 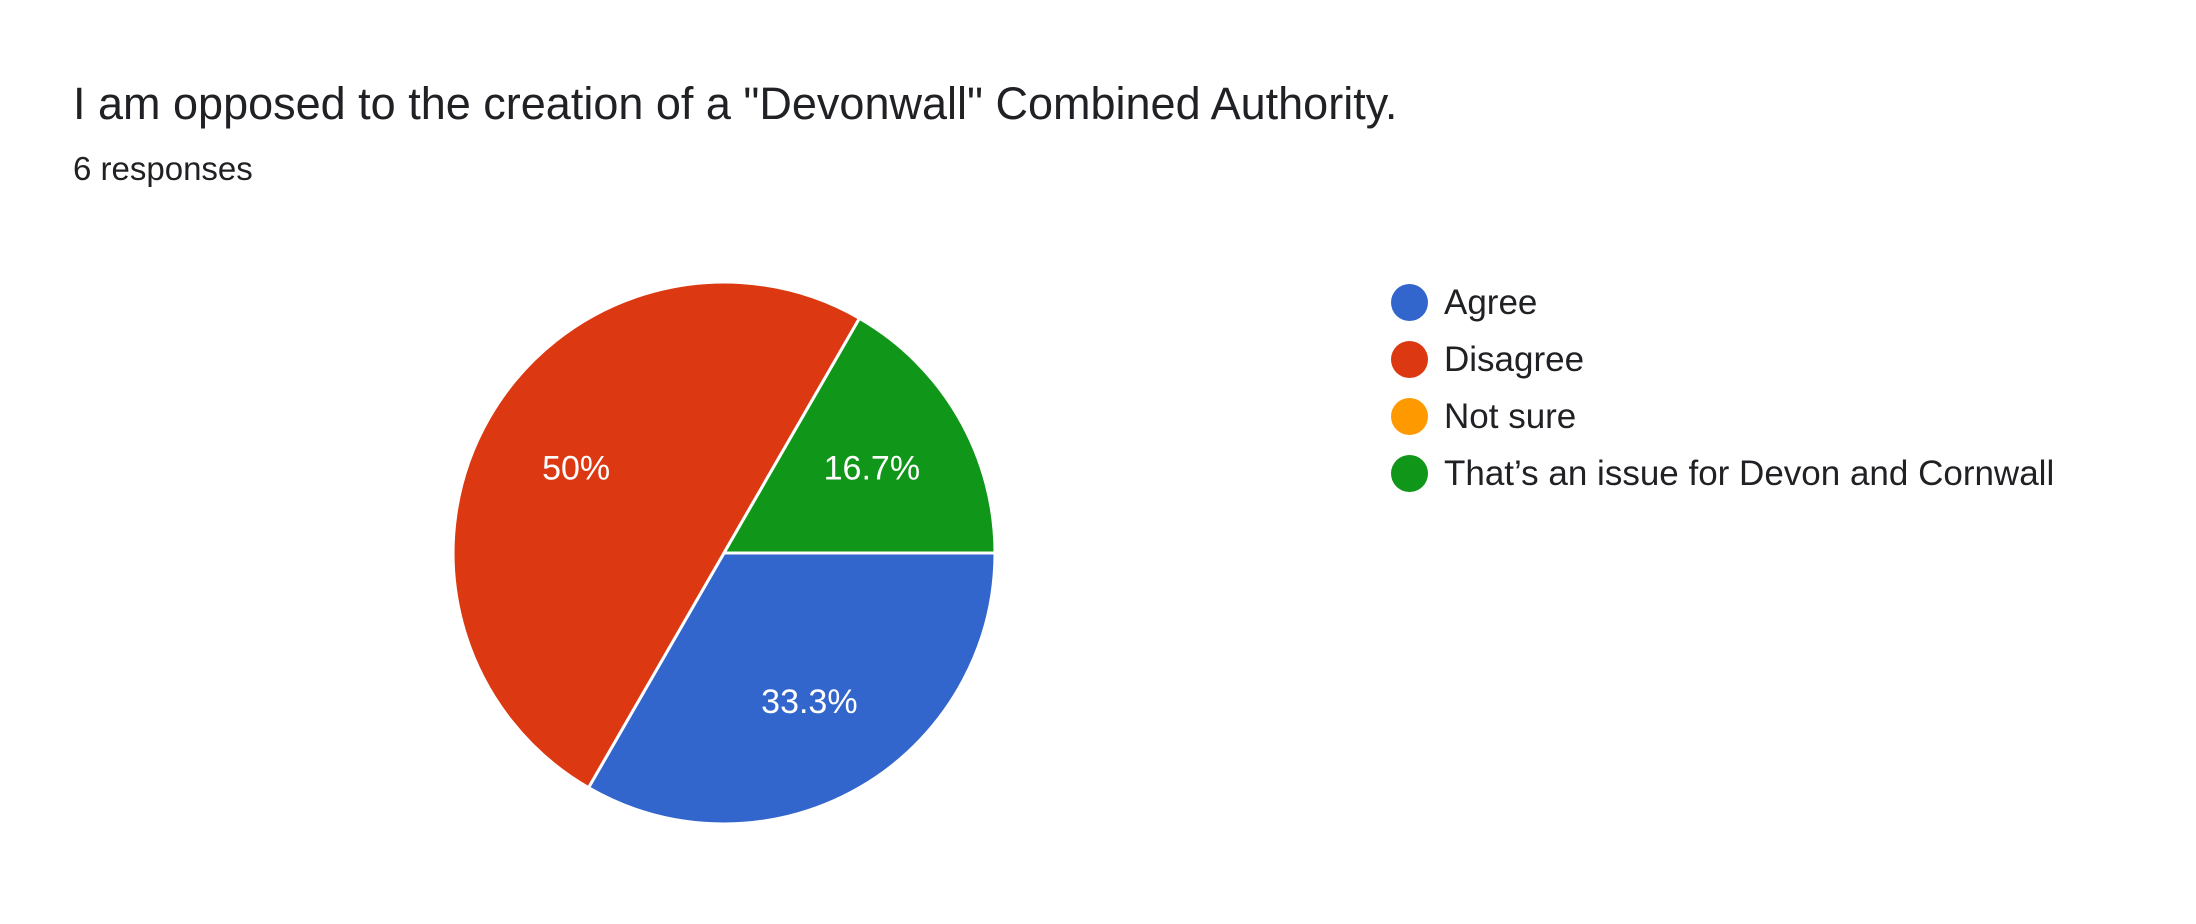 I want to click on legend-label: Not sure, so click(x=1510, y=416).